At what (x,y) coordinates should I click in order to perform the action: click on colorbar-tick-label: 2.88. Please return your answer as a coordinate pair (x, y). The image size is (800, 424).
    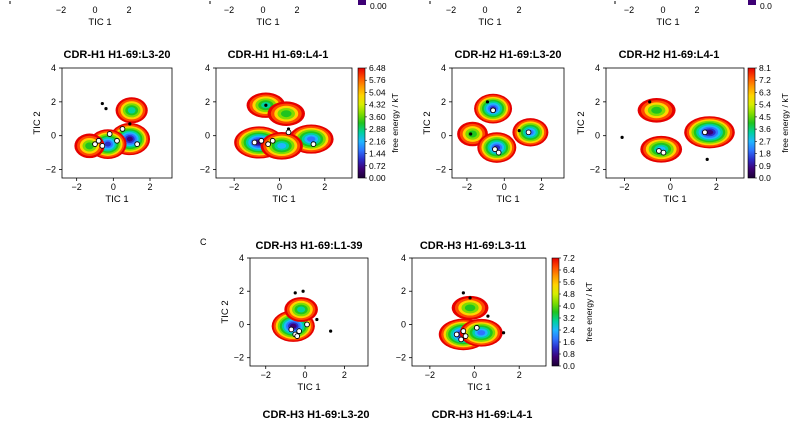
    Looking at the image, I should click on (377, 129).